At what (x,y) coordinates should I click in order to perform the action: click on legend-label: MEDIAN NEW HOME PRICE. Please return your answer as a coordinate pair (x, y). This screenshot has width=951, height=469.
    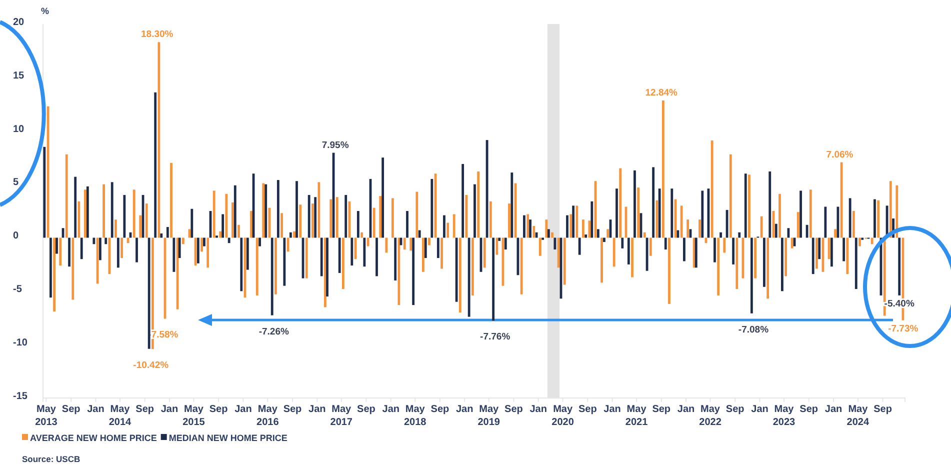
    Looking at the image, I should click on (228, 438).